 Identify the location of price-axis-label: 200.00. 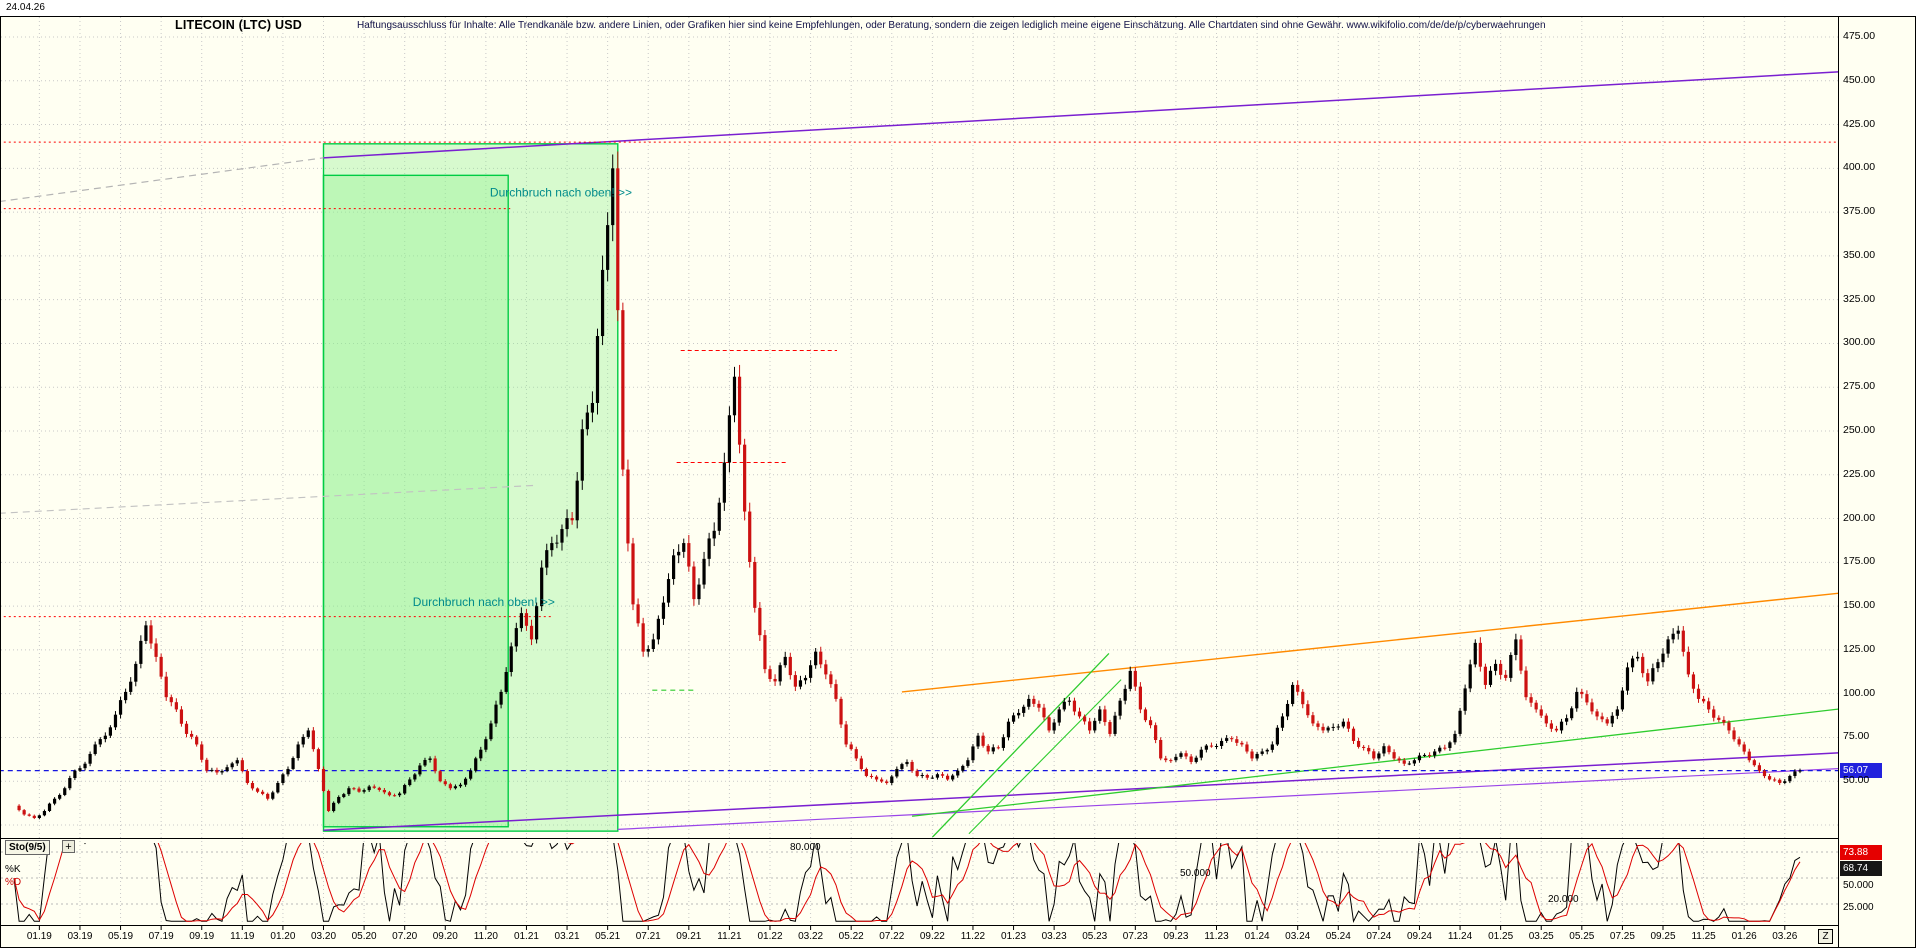
(1859, 517).